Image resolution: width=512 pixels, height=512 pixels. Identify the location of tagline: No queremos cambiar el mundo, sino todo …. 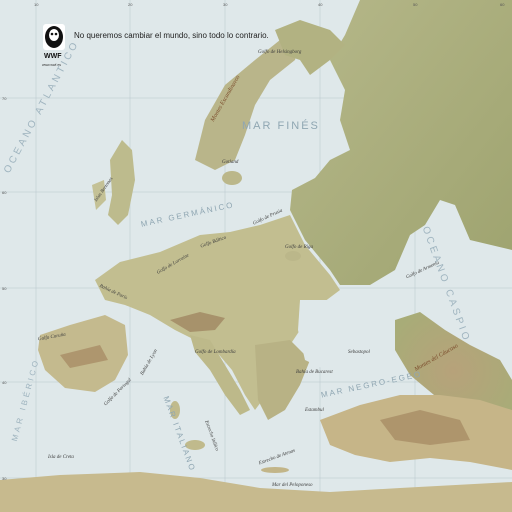
(171, 35).